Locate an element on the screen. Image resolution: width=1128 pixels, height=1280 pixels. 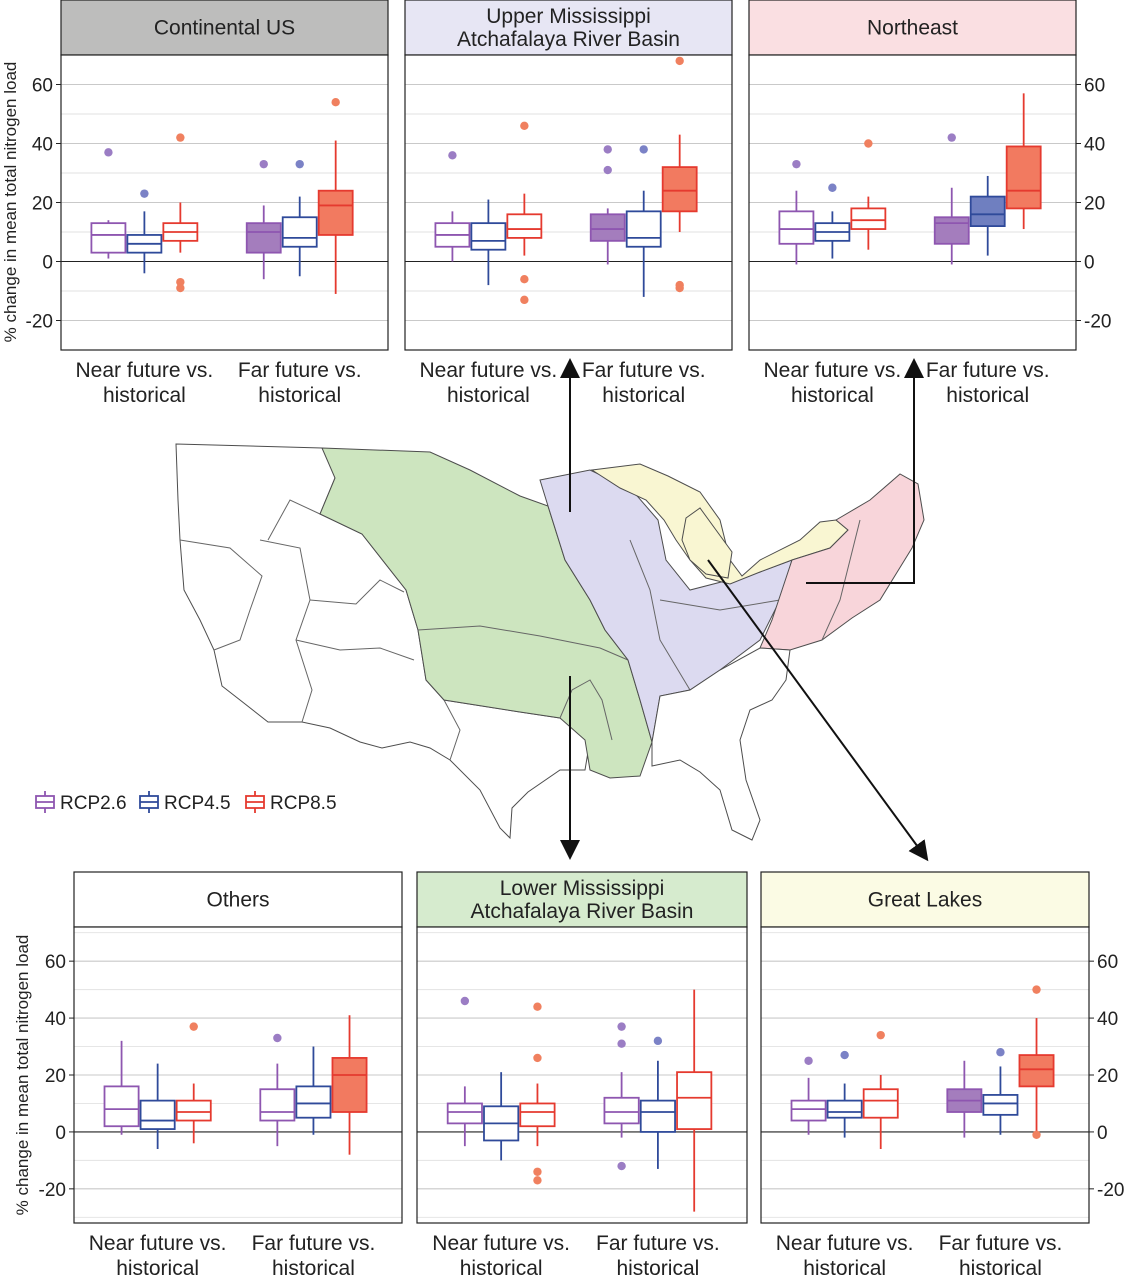
legend: RCP2.6 RCP4.5 RCP8.5 is located at coordinates (186, 802).